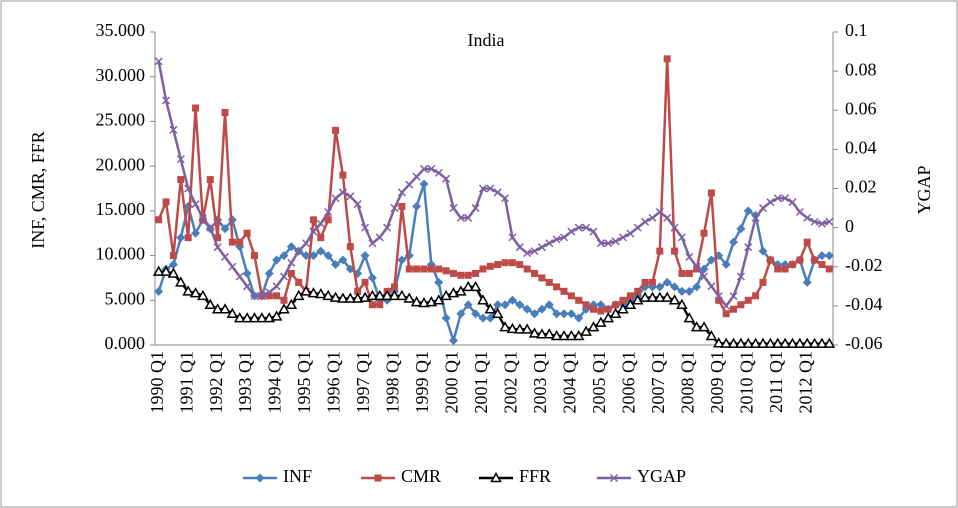  Describe the element at coordinates (864, 304) in the screenshot. I see `y2-tick-label: -0.04` at that location.